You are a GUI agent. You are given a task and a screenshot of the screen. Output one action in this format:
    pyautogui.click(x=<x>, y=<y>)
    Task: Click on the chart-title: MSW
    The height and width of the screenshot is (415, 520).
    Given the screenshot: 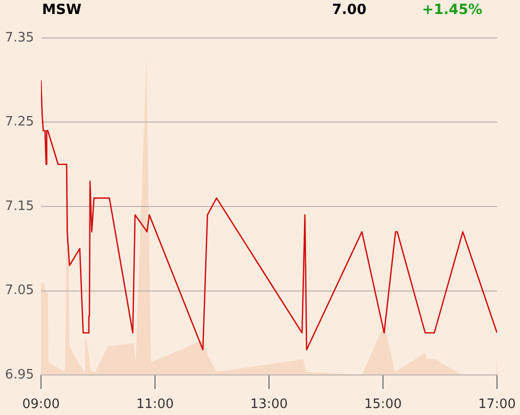 What is the action you would take?
    pyautogui.click(x=62, y=10)
    